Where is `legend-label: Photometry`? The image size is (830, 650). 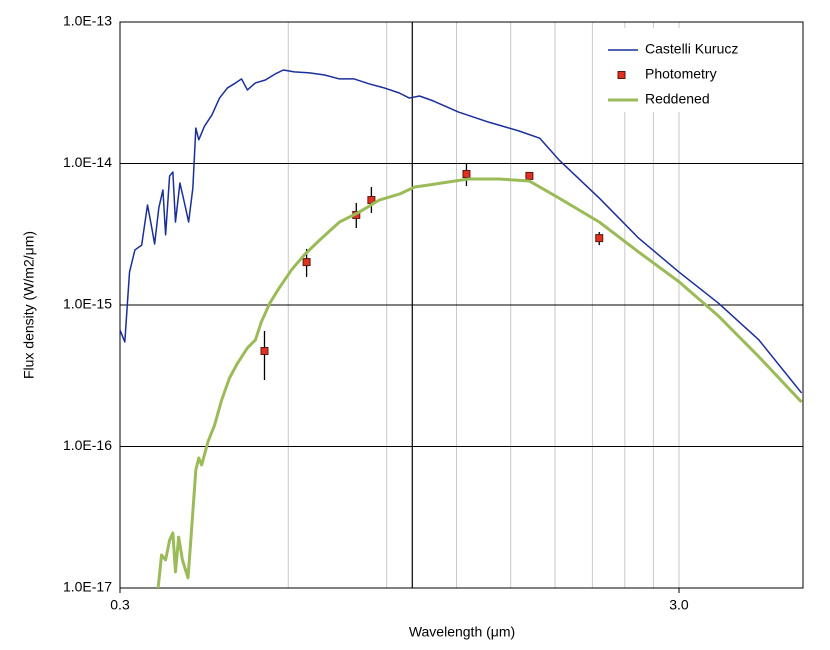 legend-label: Photometry is located at coordinates (681, 74).